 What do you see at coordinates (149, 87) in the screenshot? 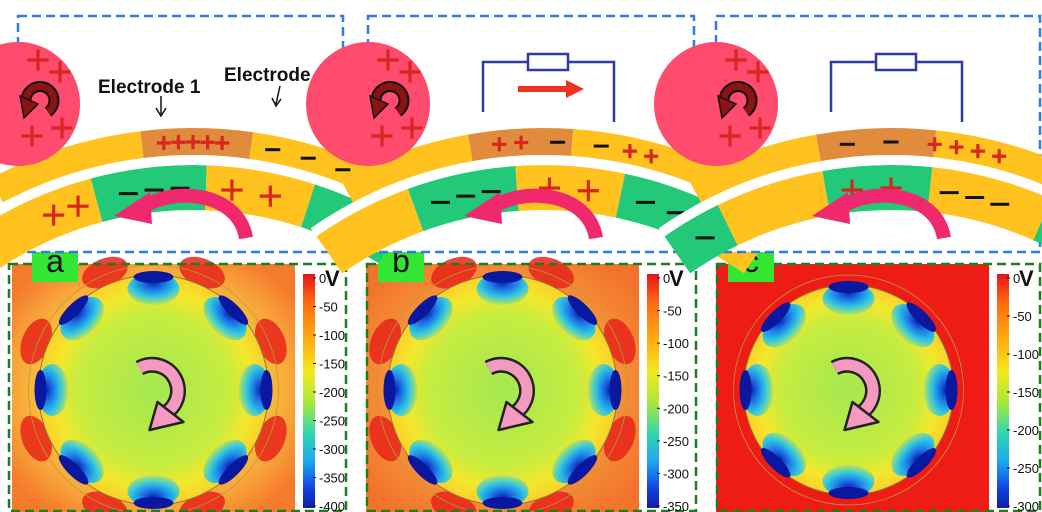
I see `electrode-1-label: Electrode 1` at bounding box center [149, 87].